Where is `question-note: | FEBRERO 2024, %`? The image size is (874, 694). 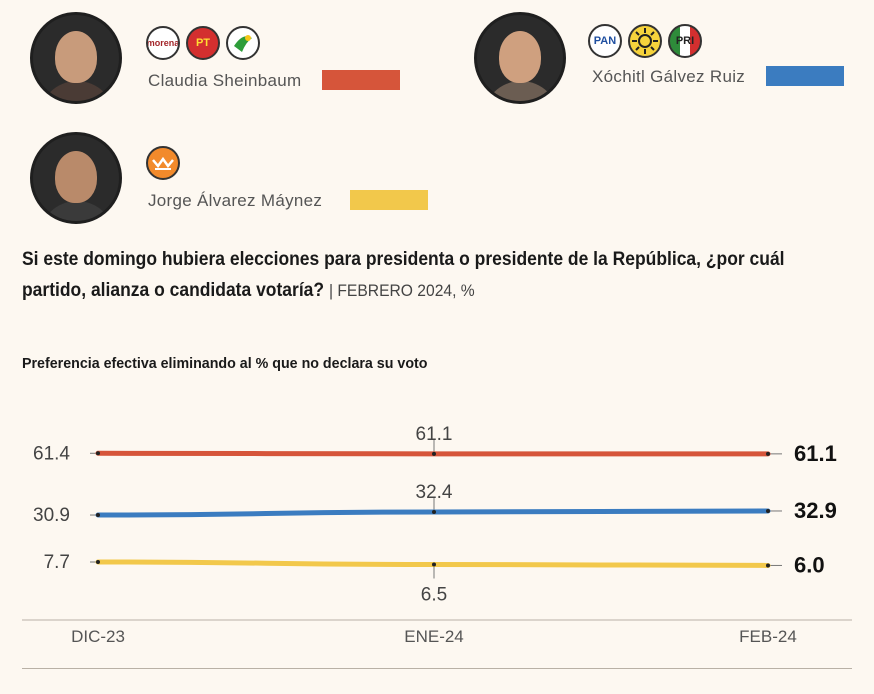 question-note: | FEBRERO 2024, % is located at coordinates (401, 290).